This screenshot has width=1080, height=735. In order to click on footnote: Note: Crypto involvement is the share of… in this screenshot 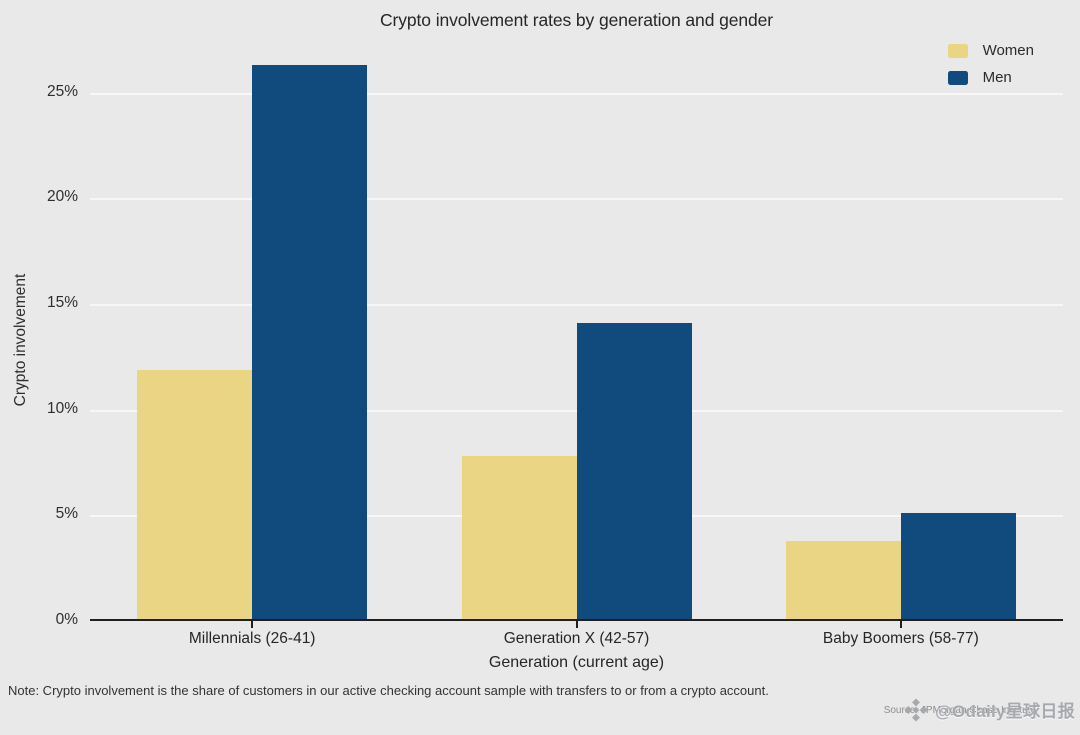, I will do `click(388, 690)`.